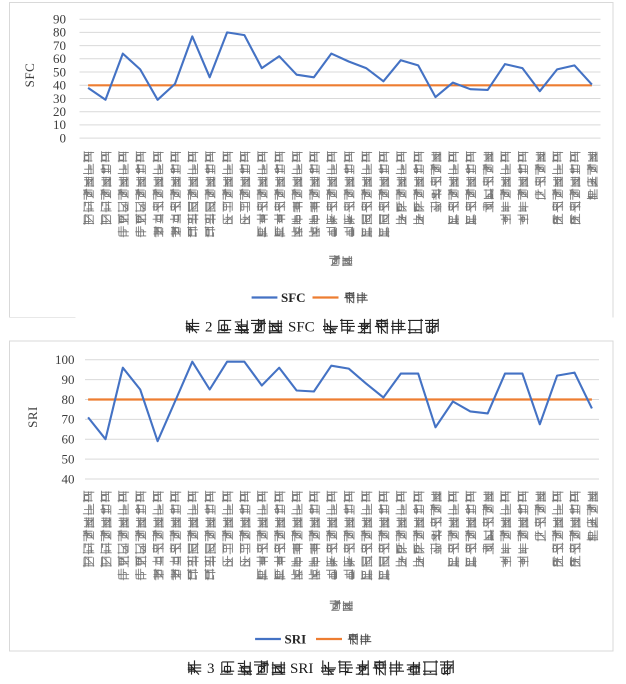  Describe the element at coordinates (59, 124) in the screenshot. I see `svg-text: 10` at that location.